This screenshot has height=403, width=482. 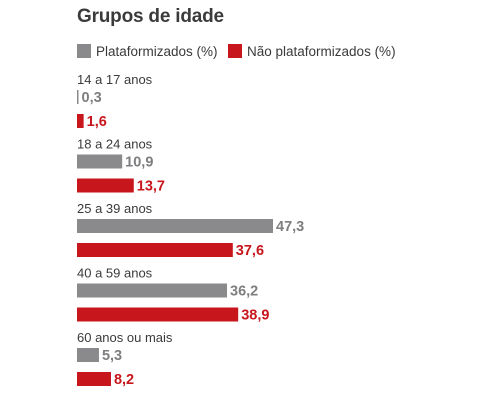 I want to click on value-label-nao-plataformizados-0: 1,6, so click(x=97, y=122).